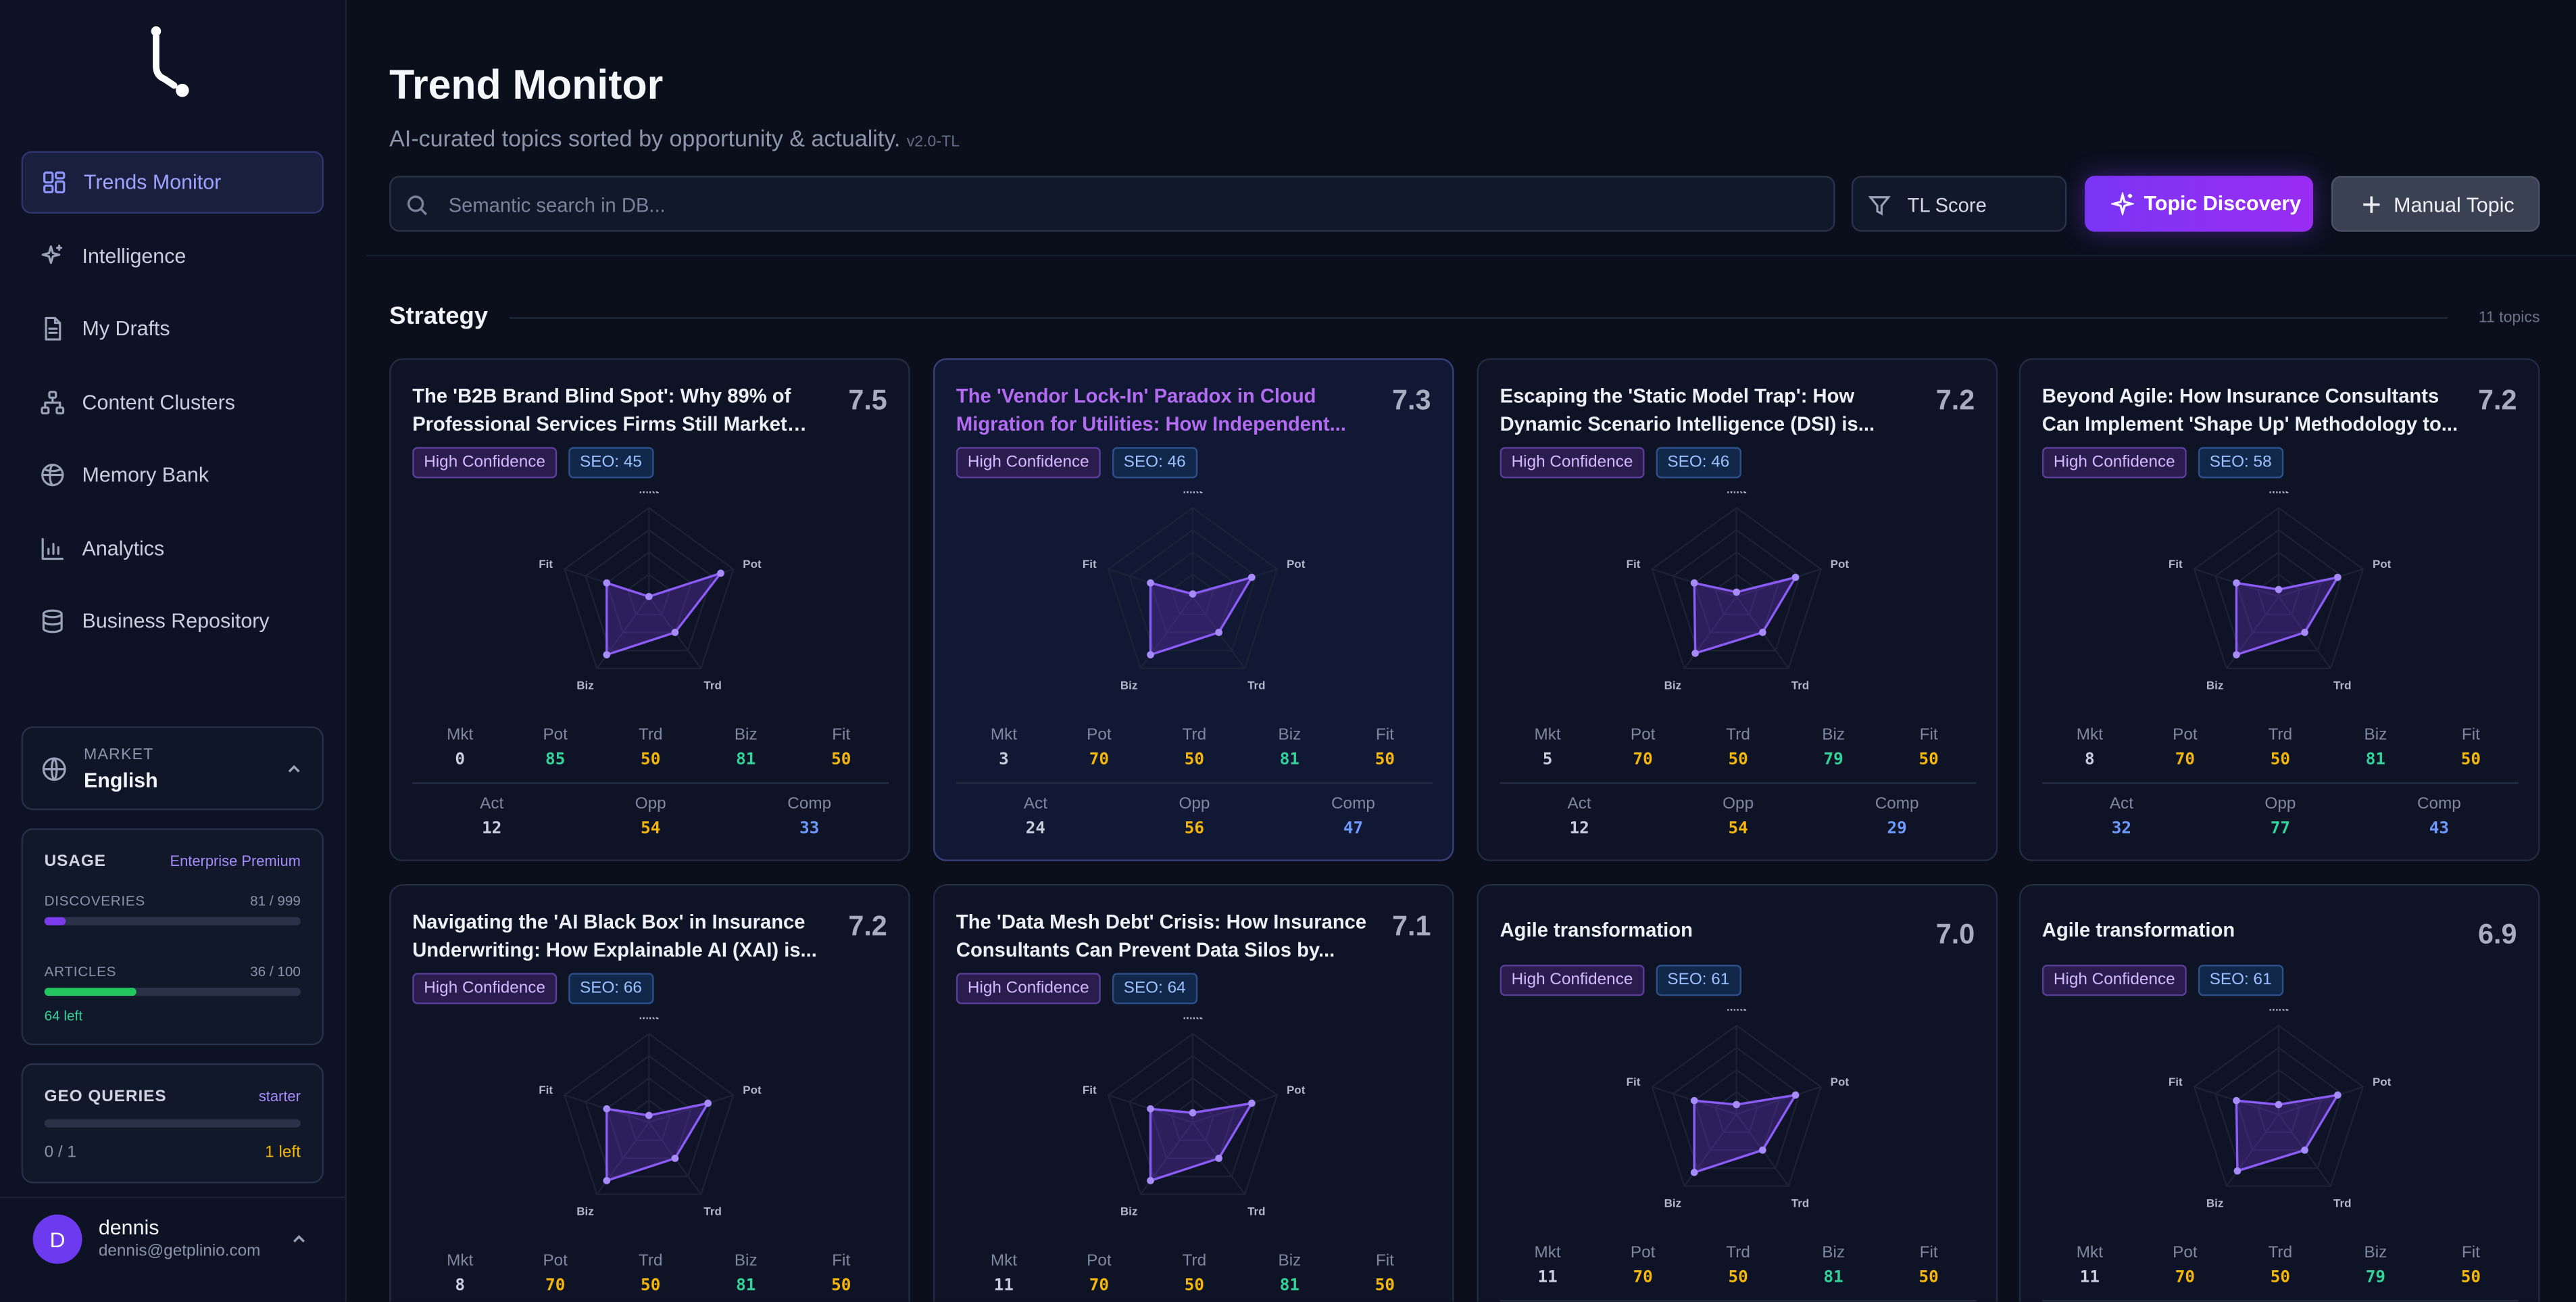 The image size is (2576, 1302). I want to click on sidebar-item-content-clusters: Content Clusters, so click(173, 401).